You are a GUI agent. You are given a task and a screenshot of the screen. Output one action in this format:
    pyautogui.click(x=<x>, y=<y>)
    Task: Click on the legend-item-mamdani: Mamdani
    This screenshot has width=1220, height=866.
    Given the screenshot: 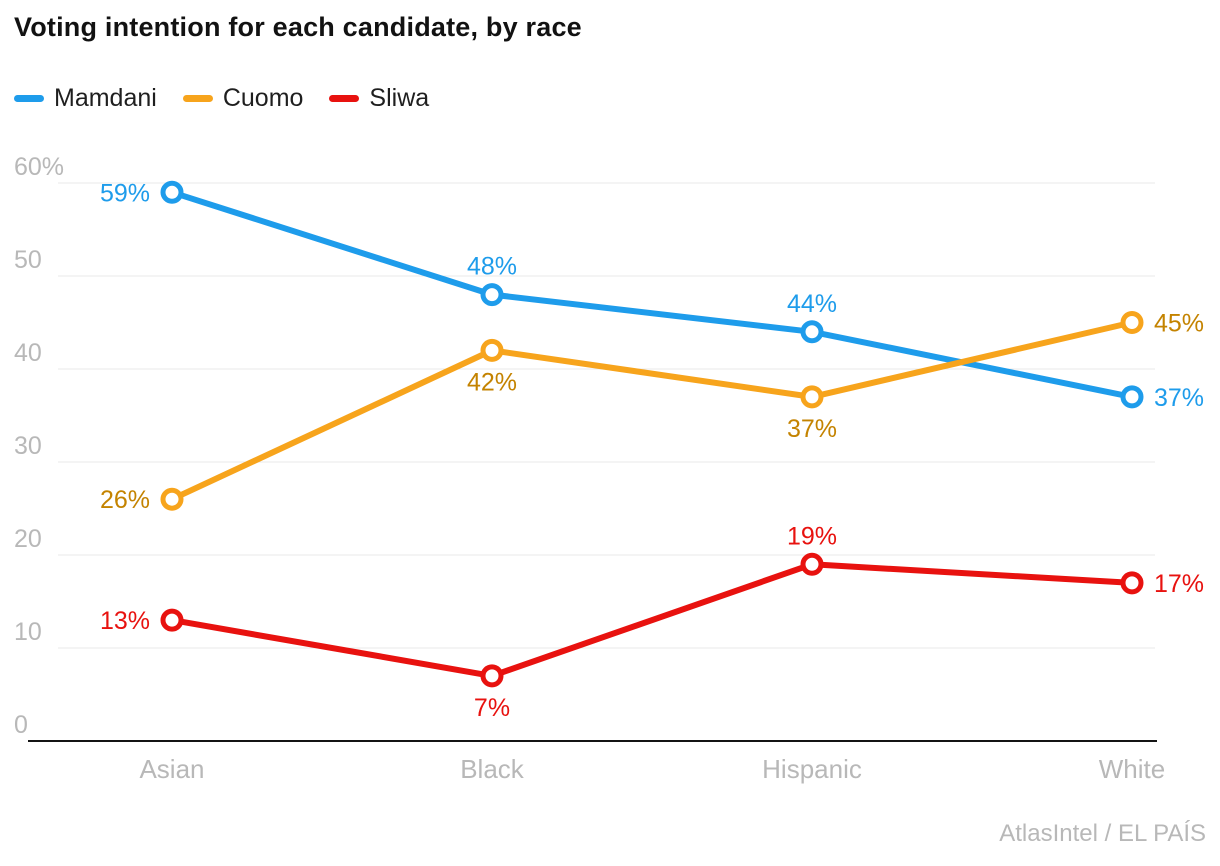 What is the action you would take?
    pyautogui.click(x=85, y=98)
    